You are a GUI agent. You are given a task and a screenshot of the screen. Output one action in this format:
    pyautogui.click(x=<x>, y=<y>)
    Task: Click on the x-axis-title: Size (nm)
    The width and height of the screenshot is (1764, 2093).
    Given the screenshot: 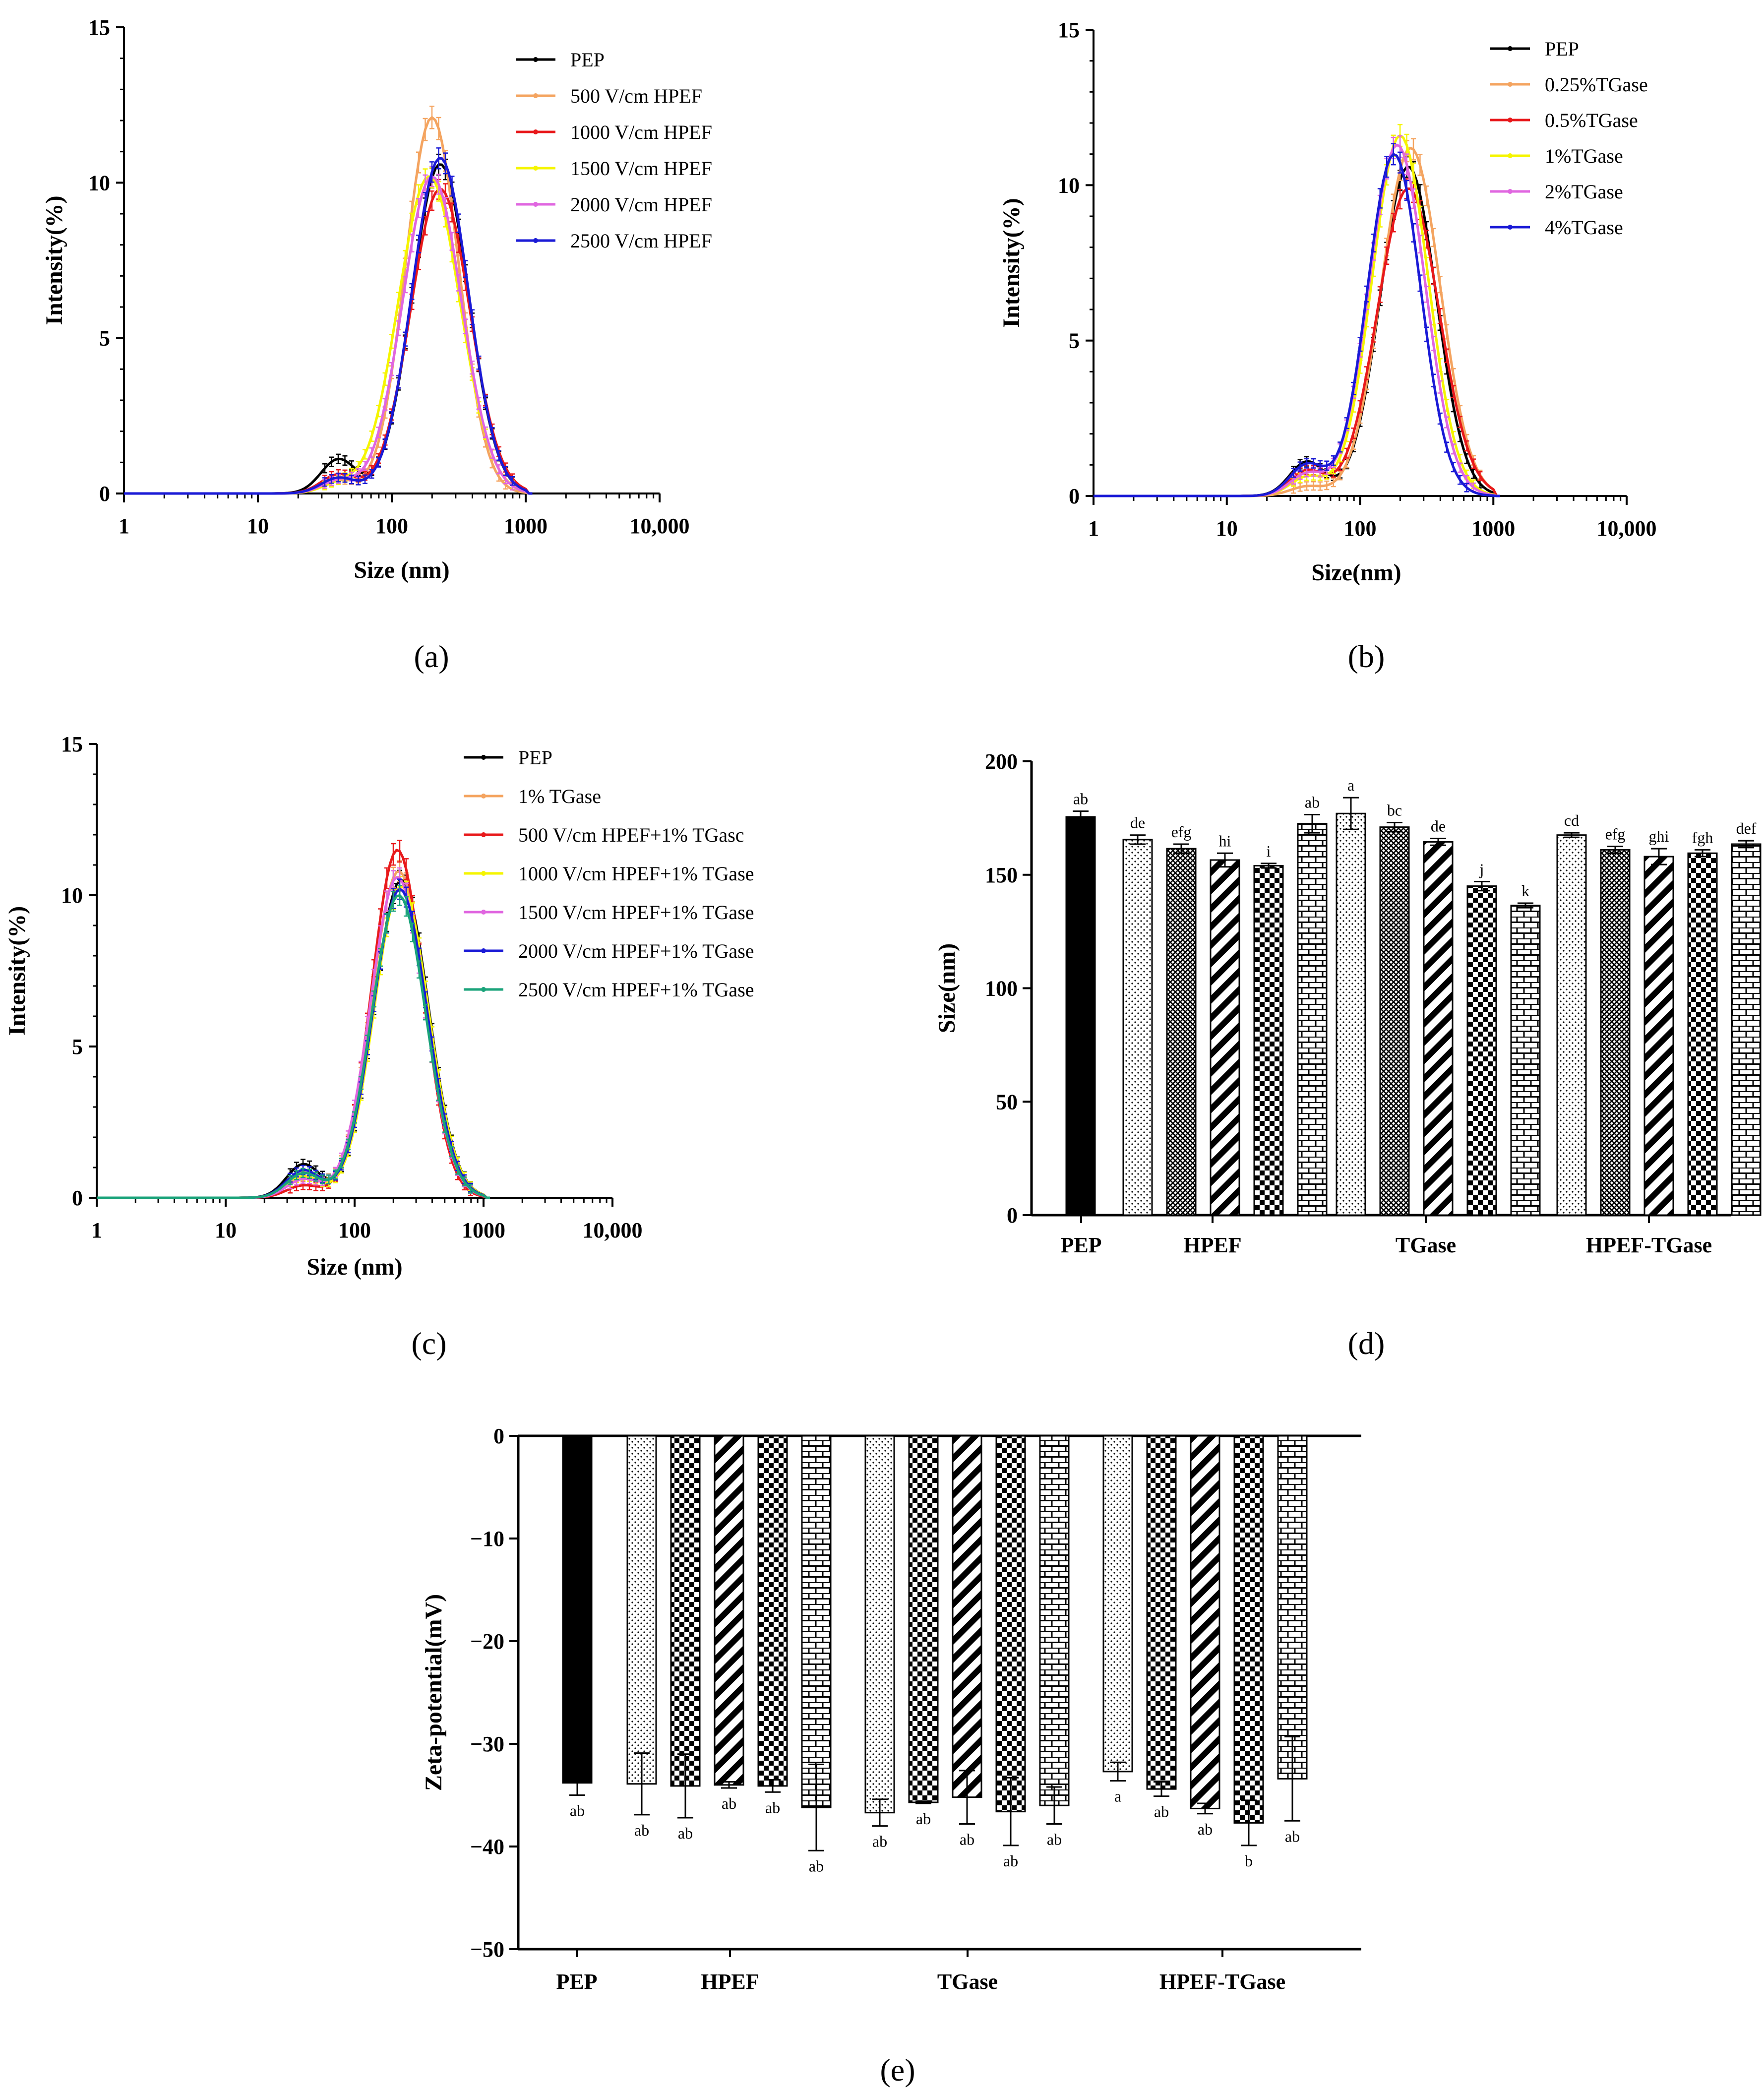 What is the action you would take?
    pyautogui.click(x=354, y=1267)
    